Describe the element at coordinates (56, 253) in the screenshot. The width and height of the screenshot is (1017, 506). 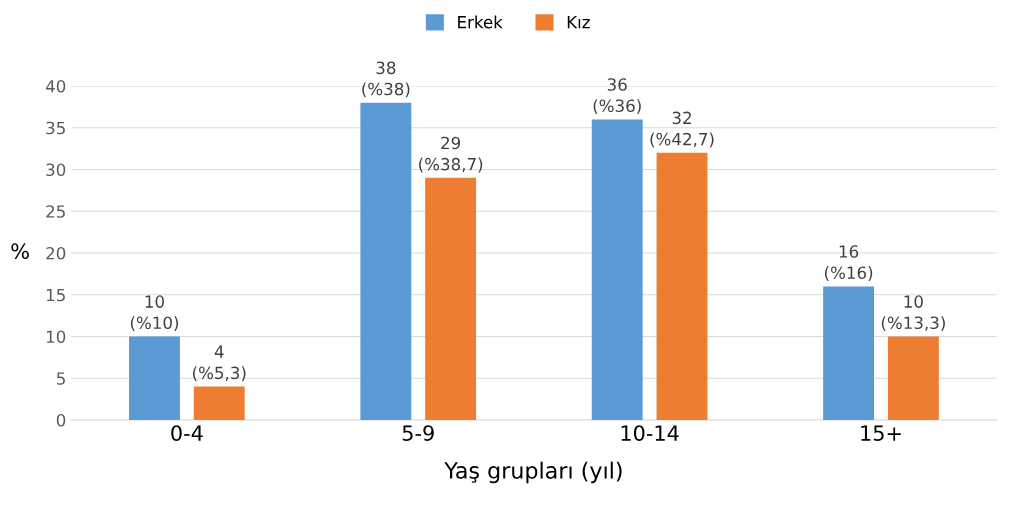
I see `y-tick-label: 20` at that location.